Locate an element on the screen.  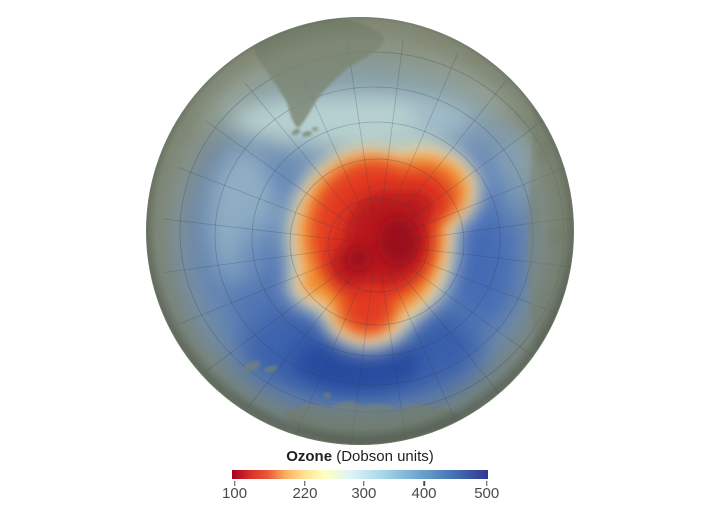
legend-title-variable: Ozone is located at coordinates (309, 456).